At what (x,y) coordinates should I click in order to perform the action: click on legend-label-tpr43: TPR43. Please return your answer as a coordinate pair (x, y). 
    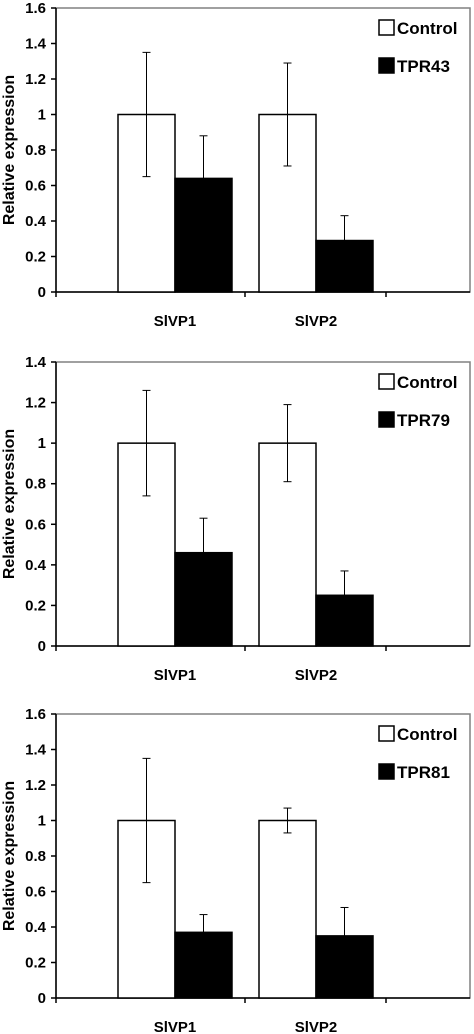
    Looking at the image, I should click on (423, 66).